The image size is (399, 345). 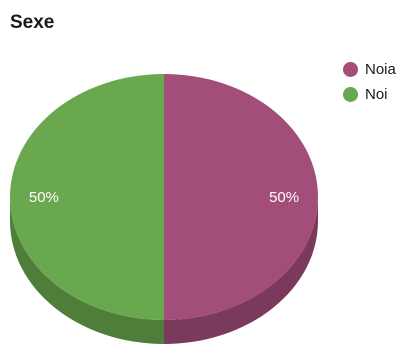 What do you see at coordinates (350, 69) in the screenshot?
I see `legend-swatch-noia` at bounding box center [350, 69].